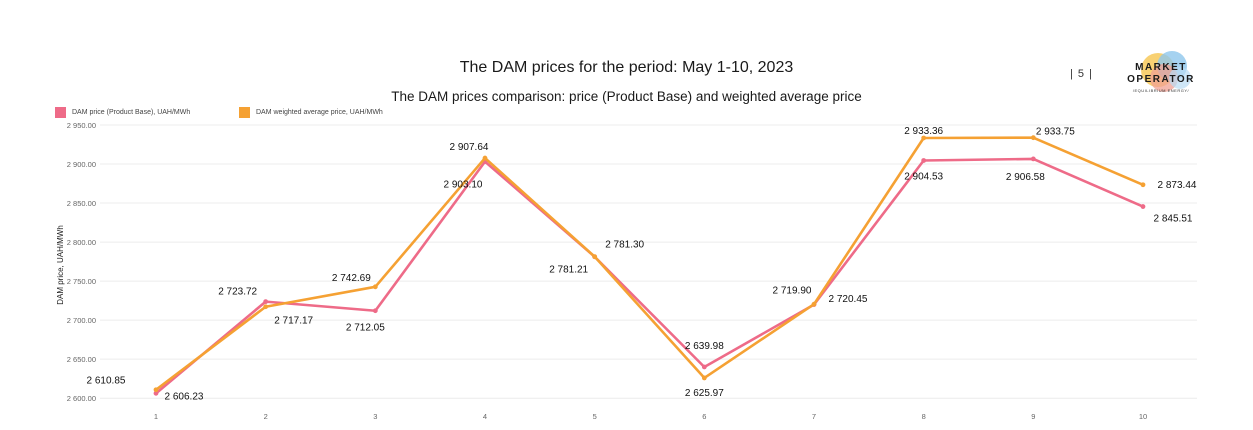  Describe the element at coordinates (60, 112) in the screenshot. I see `legend-swatch-base` at that location.